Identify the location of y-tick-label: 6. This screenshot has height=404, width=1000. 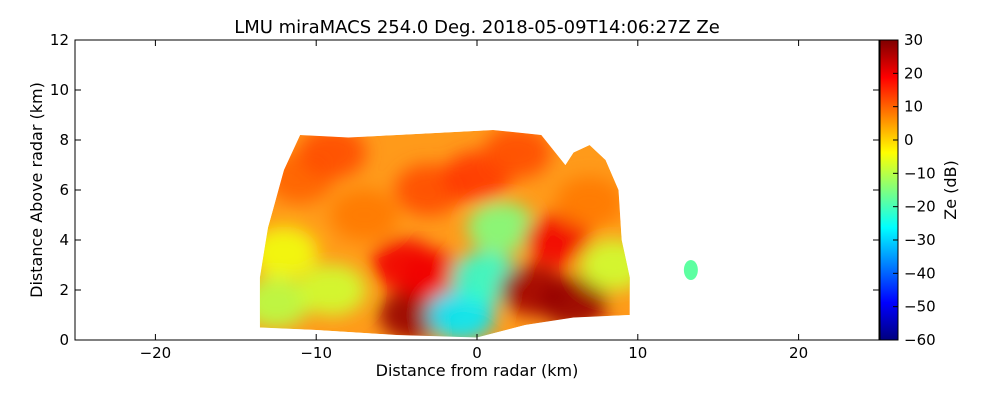
(64, 190).